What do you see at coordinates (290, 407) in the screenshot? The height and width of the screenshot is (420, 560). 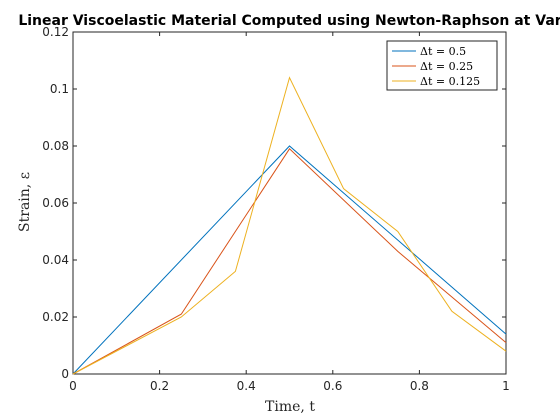 I see `x-axis-label: Time, t` at bounding box center [290, 407].